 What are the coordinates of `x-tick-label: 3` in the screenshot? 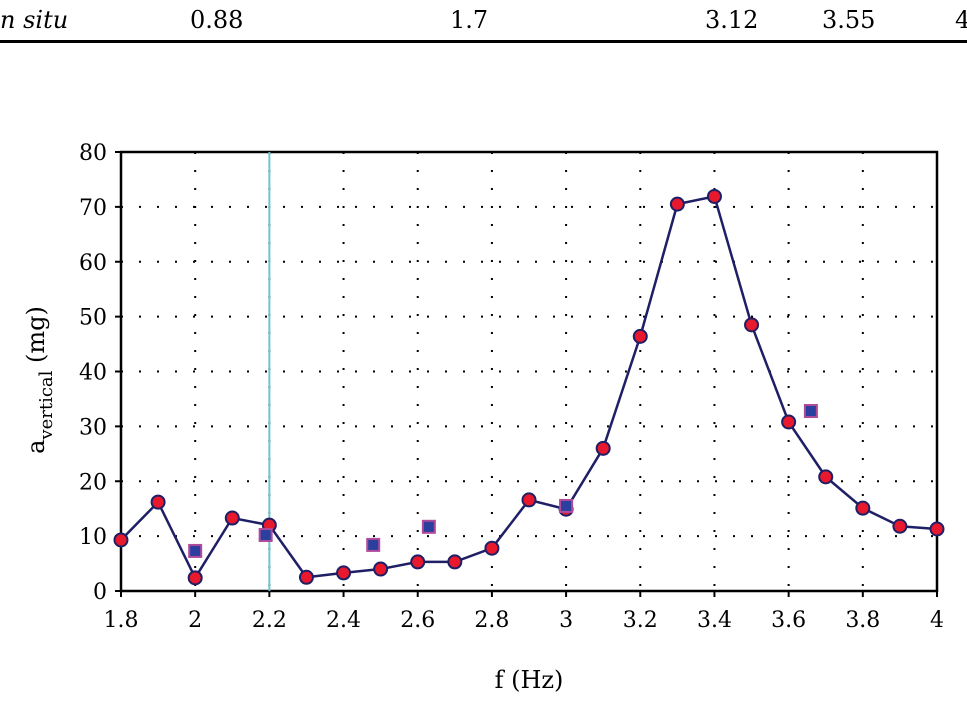 It's located at (566, 620).